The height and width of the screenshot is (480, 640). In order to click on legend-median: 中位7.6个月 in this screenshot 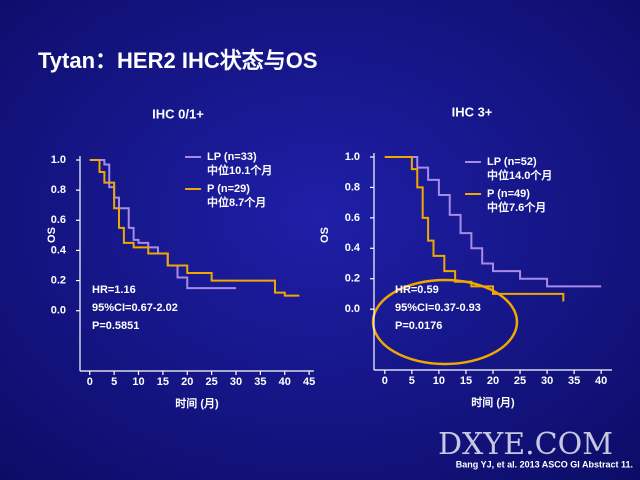, I will do `click(516, 207)`.